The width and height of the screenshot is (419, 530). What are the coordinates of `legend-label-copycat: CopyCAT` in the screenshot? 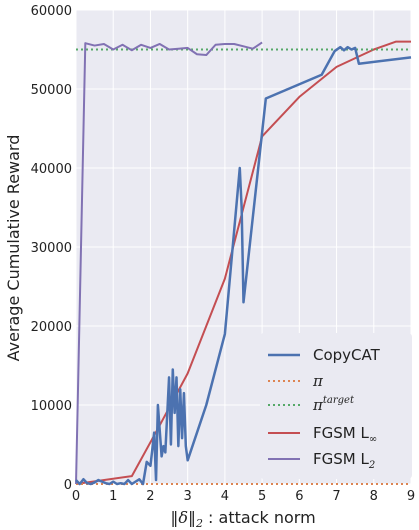 It's located at (347, 355).